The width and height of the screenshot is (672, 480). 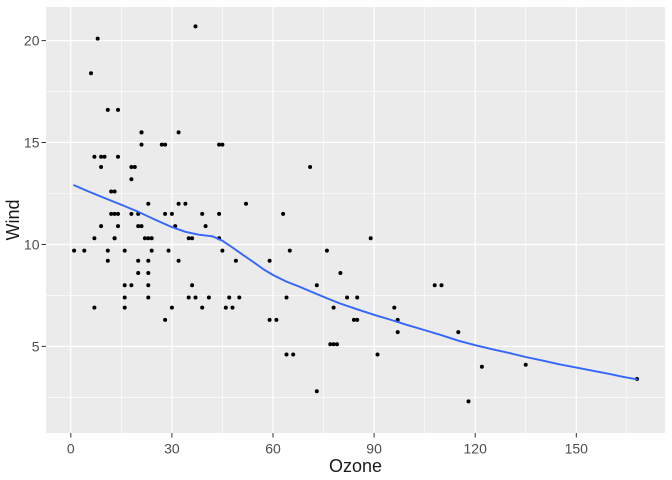 I want to click on y-tick-label: 15, so click(x=32, y=143).